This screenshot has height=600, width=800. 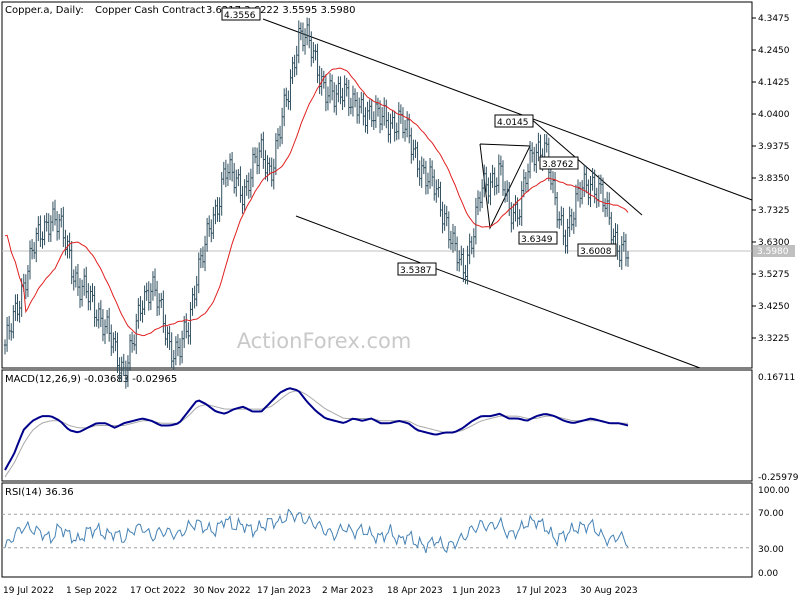 What do you see at coordinates (609, 591) in the screenshot?
I see `x-tick: 30 Aug 2023` at bounding box center [609, 591].